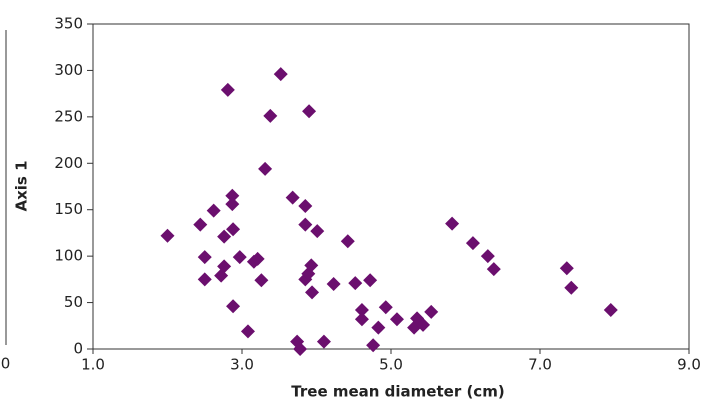  What do you see at coordinates (391, 365) in the screenshot?
I see `x-tick-label: 5.0` at bounding box center [391, 365].